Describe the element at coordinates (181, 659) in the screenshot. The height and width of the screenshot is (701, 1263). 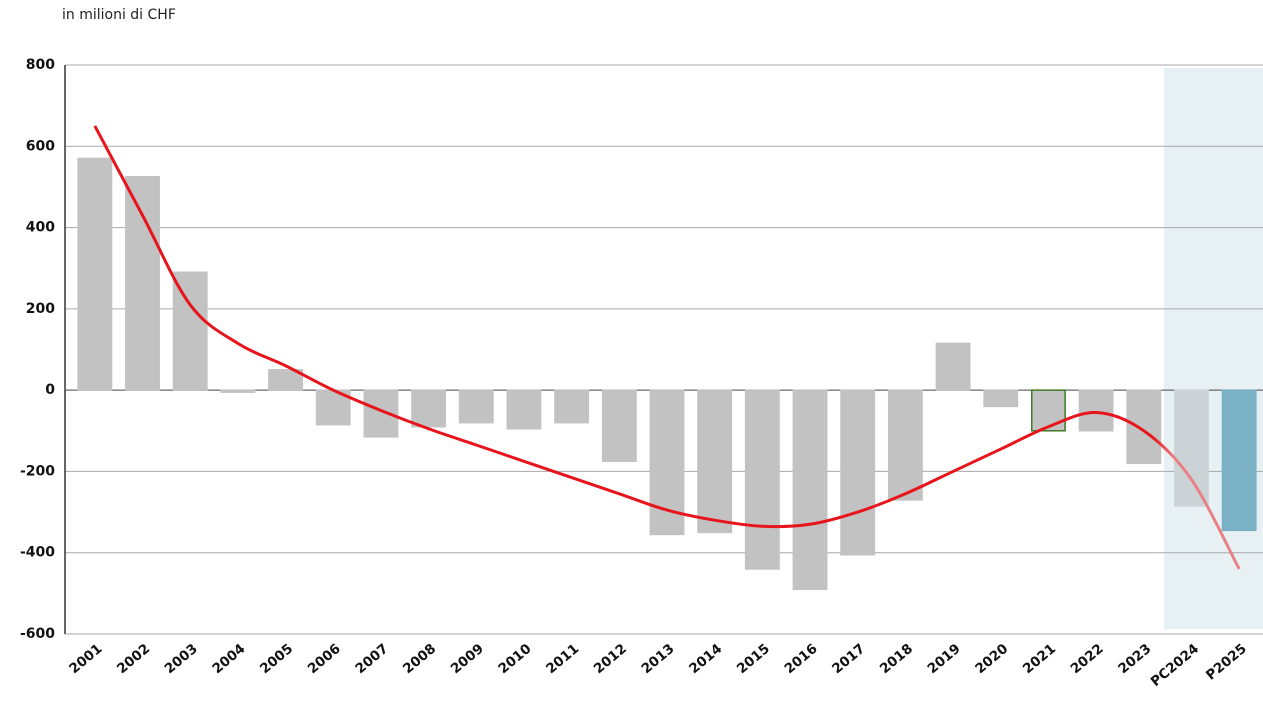
I see `x-tick-label: 2003` at that location.